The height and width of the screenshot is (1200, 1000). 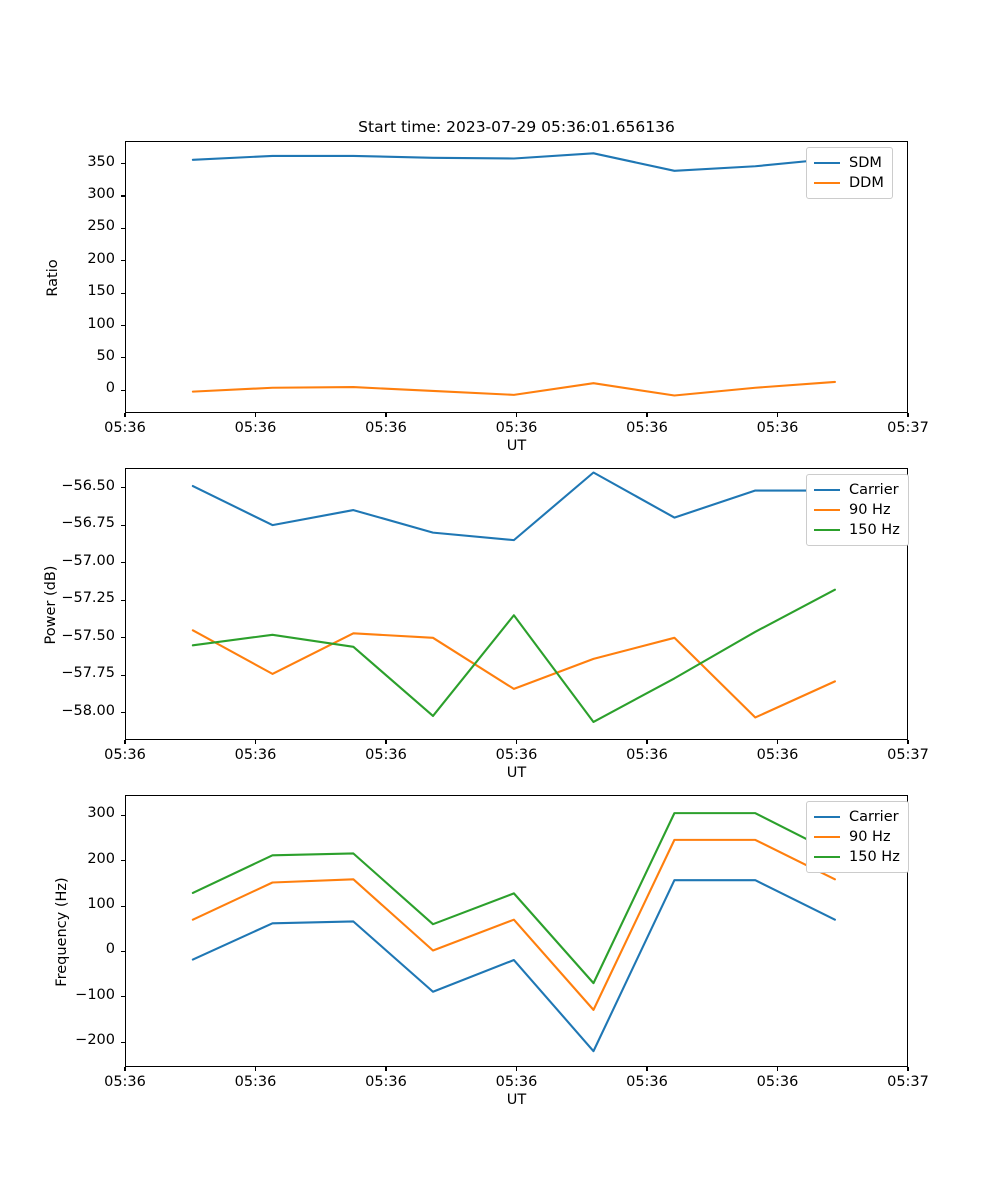 What do you see at coordinates (88, 485) in the screenshot?
I see `y-tick-label: −56.50` at bounding box center [88, 485].